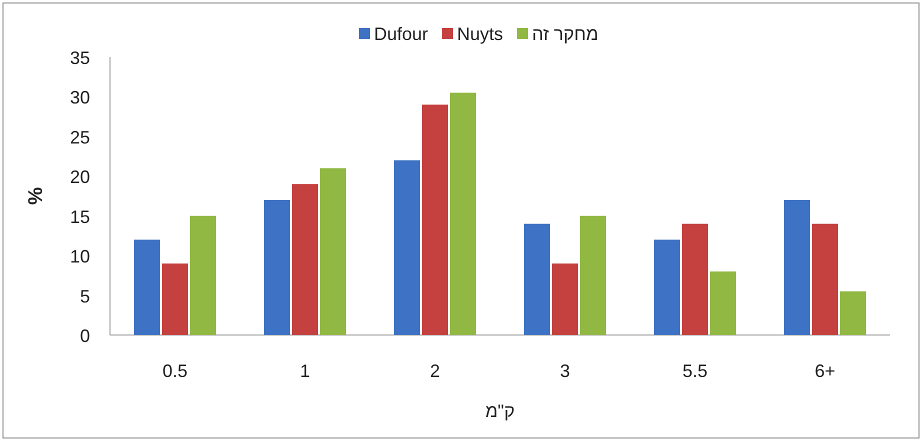  What do you see at coordinates (565, 34) in the screenshot?
I see `legend-label: מחקר זה` at bounding box center [565, 34].